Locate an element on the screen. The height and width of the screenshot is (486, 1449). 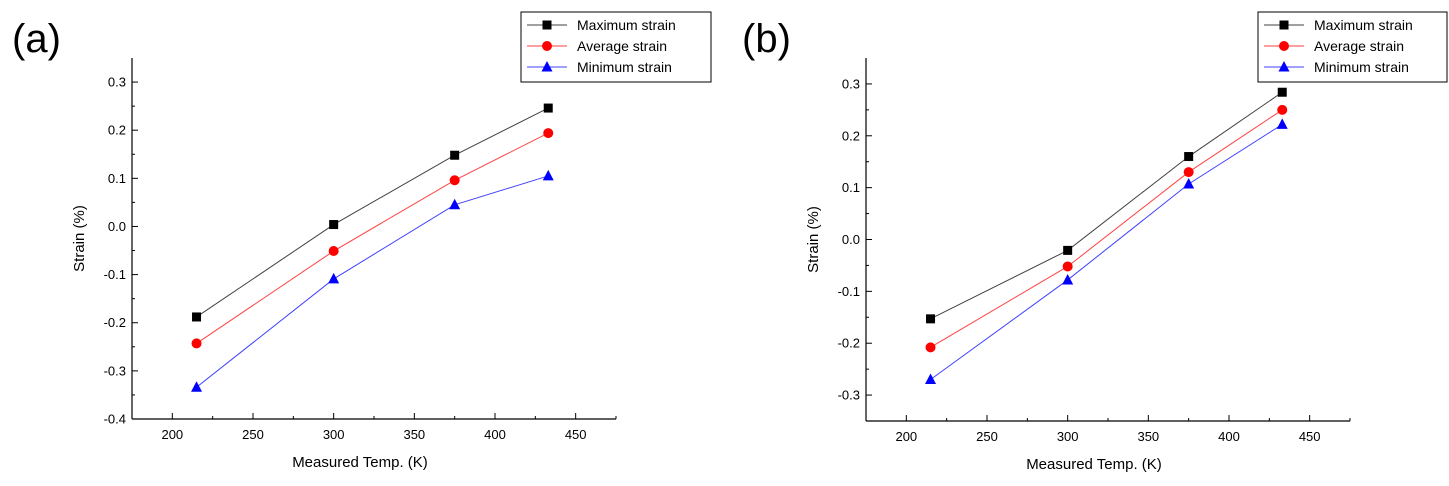
y-tick-label: -0.4 is located at coordinates (115, 419).